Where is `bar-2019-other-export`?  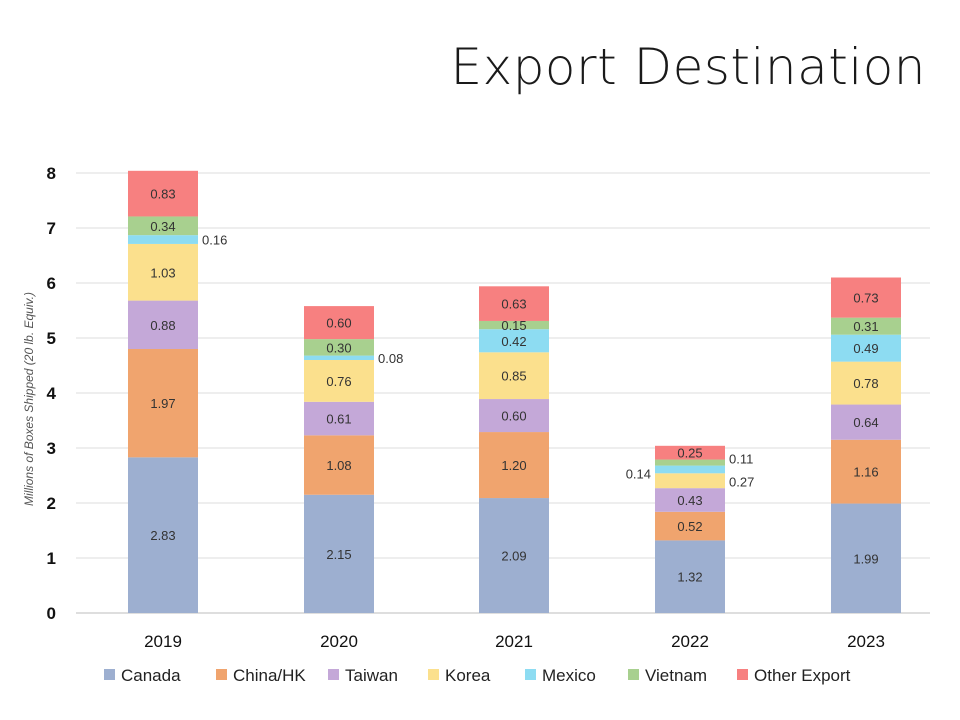 bar-2019-other-export is located at coordinates (163, 193).